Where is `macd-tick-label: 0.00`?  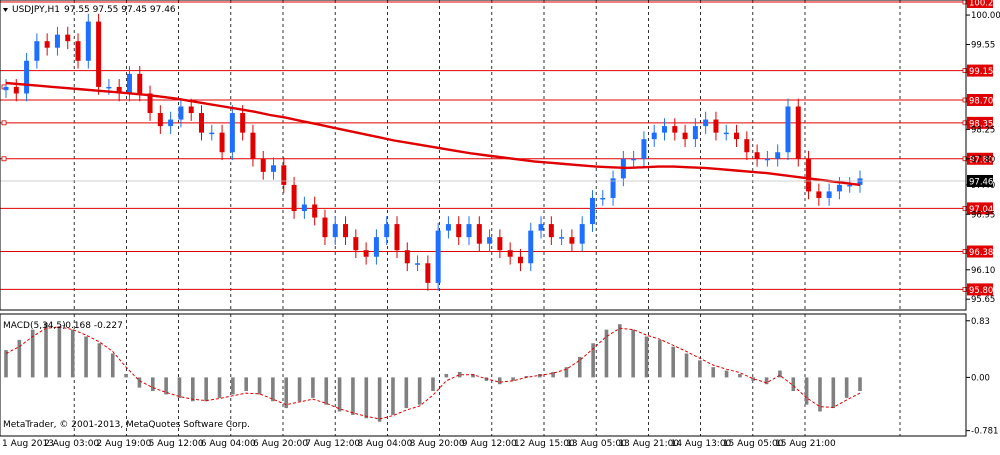 macd-tick-label: 0.00 is located at coordinates (980, 378).